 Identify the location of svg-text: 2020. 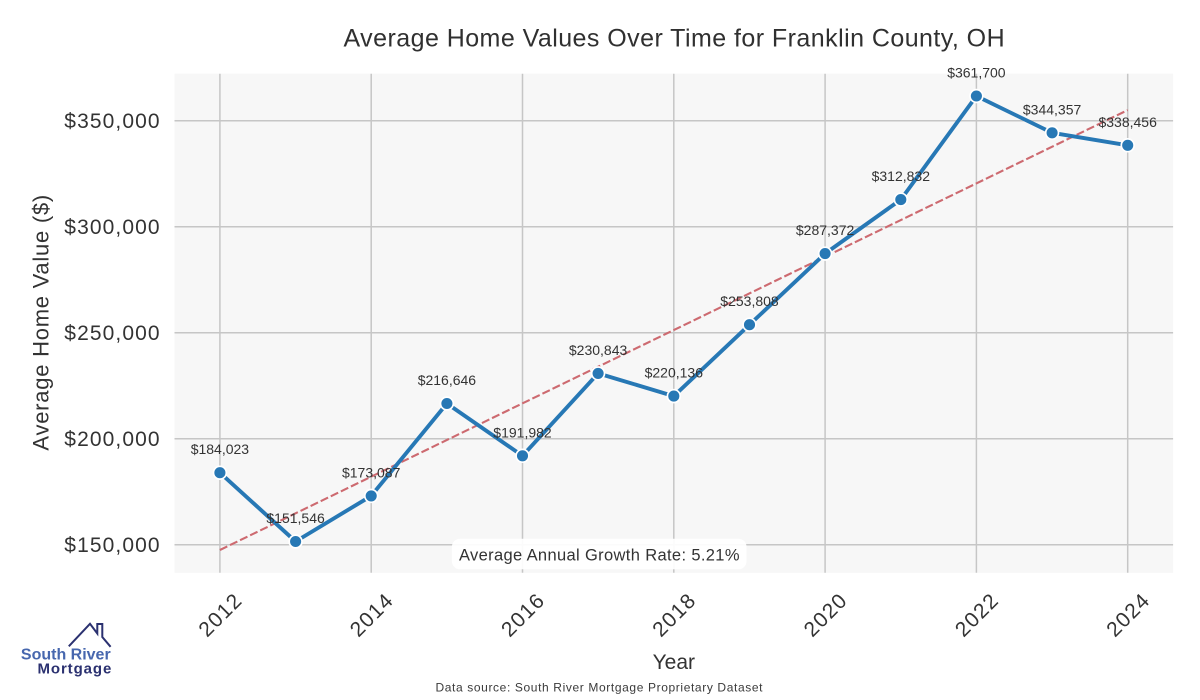
(826, 615).